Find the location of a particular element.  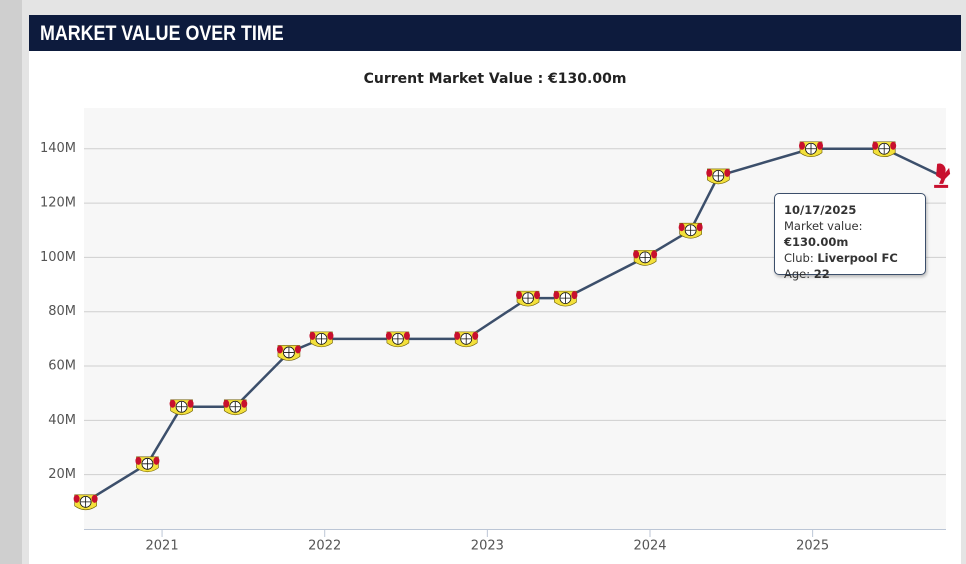

x-tick-label: 2025 is located at coordinates (812, 546).